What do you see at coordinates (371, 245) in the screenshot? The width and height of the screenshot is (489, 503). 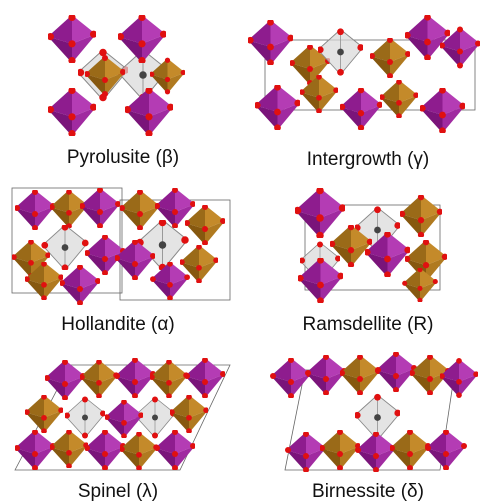 I see `ramsdellite-structure` at bounding box center [371, 245].